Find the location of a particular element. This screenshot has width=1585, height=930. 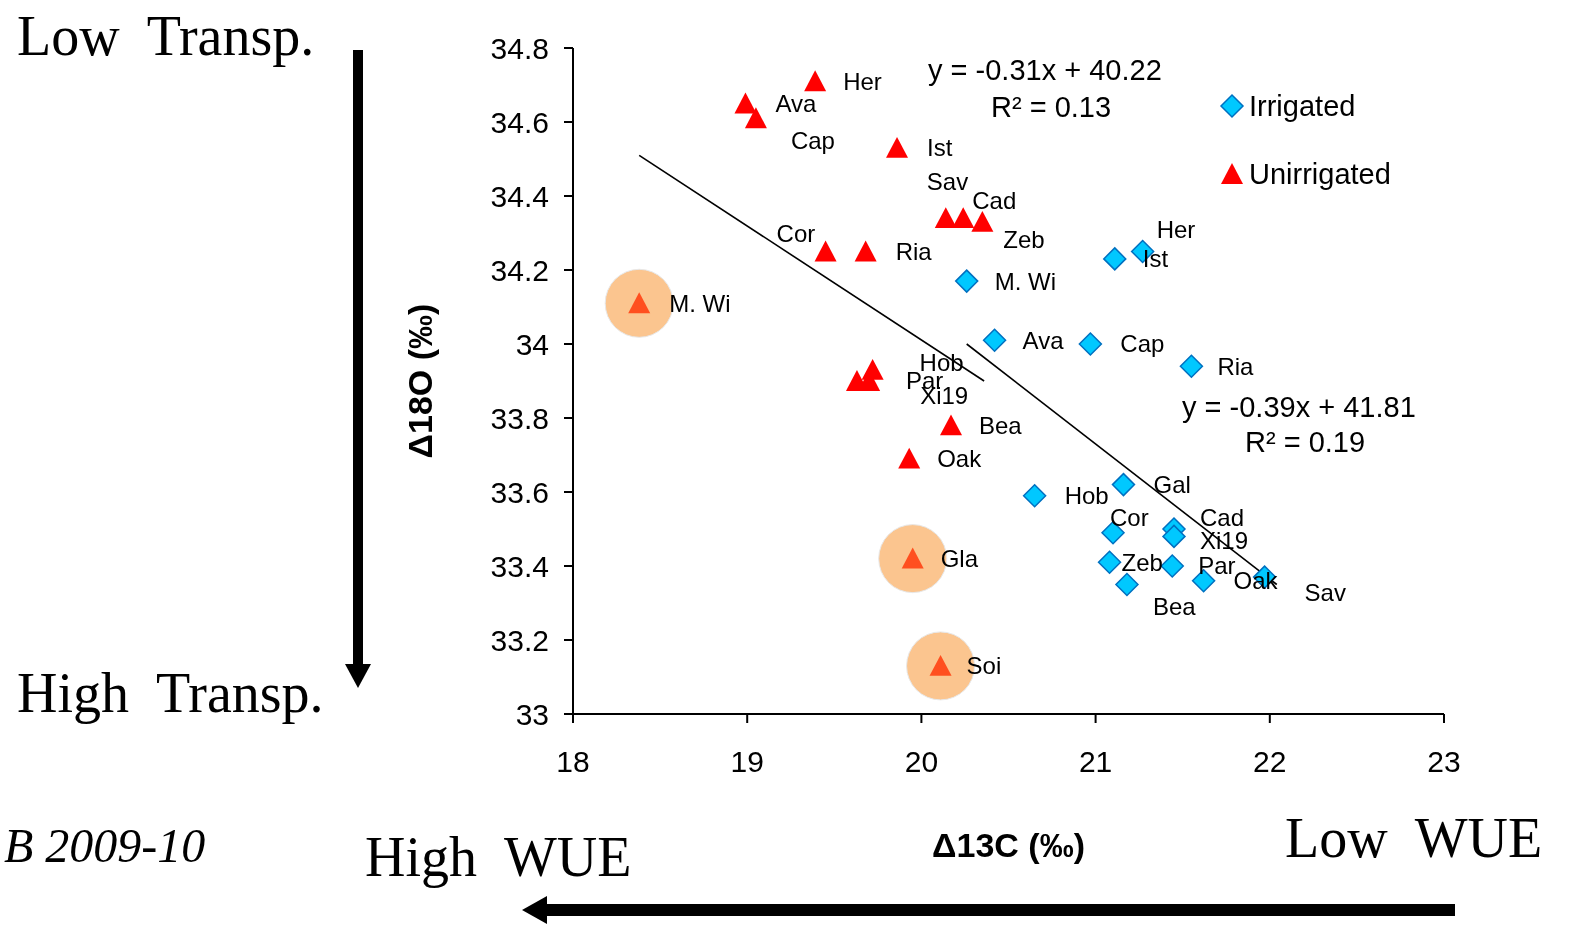

annotation: Gal is located at coordinates (1172, 484).